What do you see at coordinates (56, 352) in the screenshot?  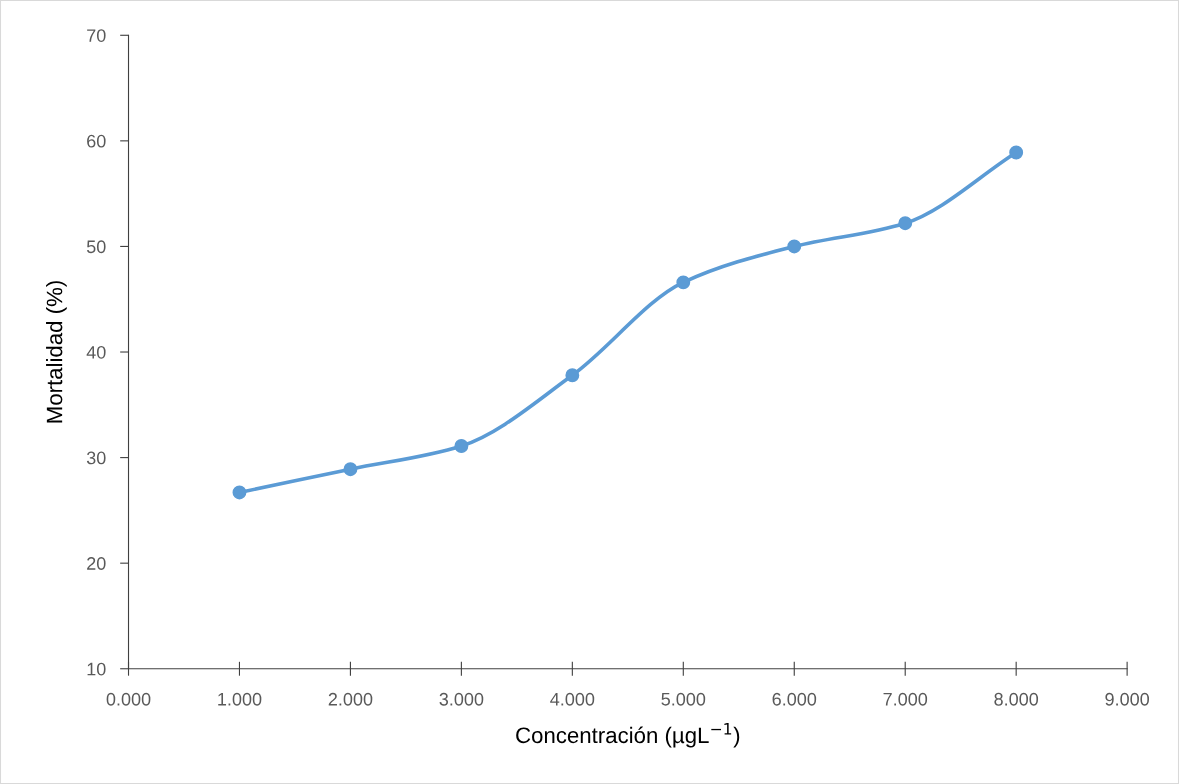 I see `y-axis-title: Mortalidad (%)` at bounding box center [56, 352].